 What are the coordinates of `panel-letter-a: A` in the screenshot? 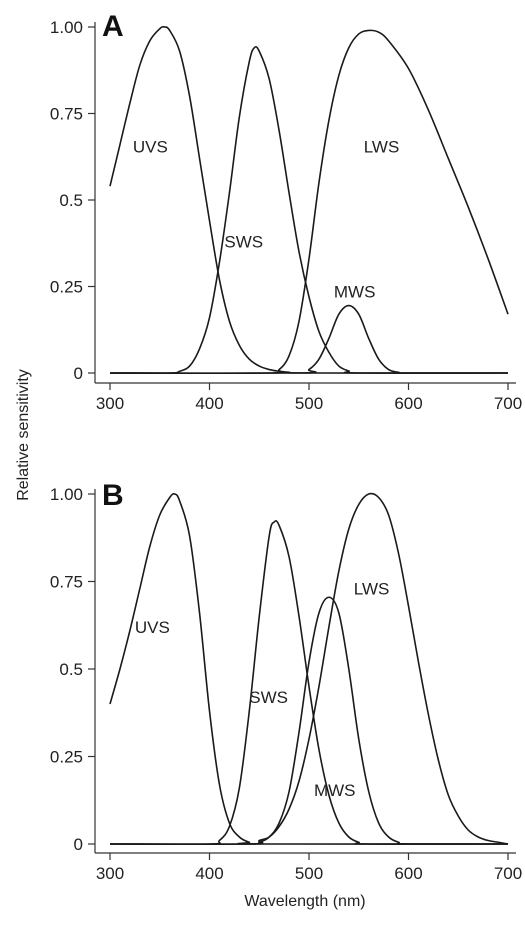 It's located at (113, 26).